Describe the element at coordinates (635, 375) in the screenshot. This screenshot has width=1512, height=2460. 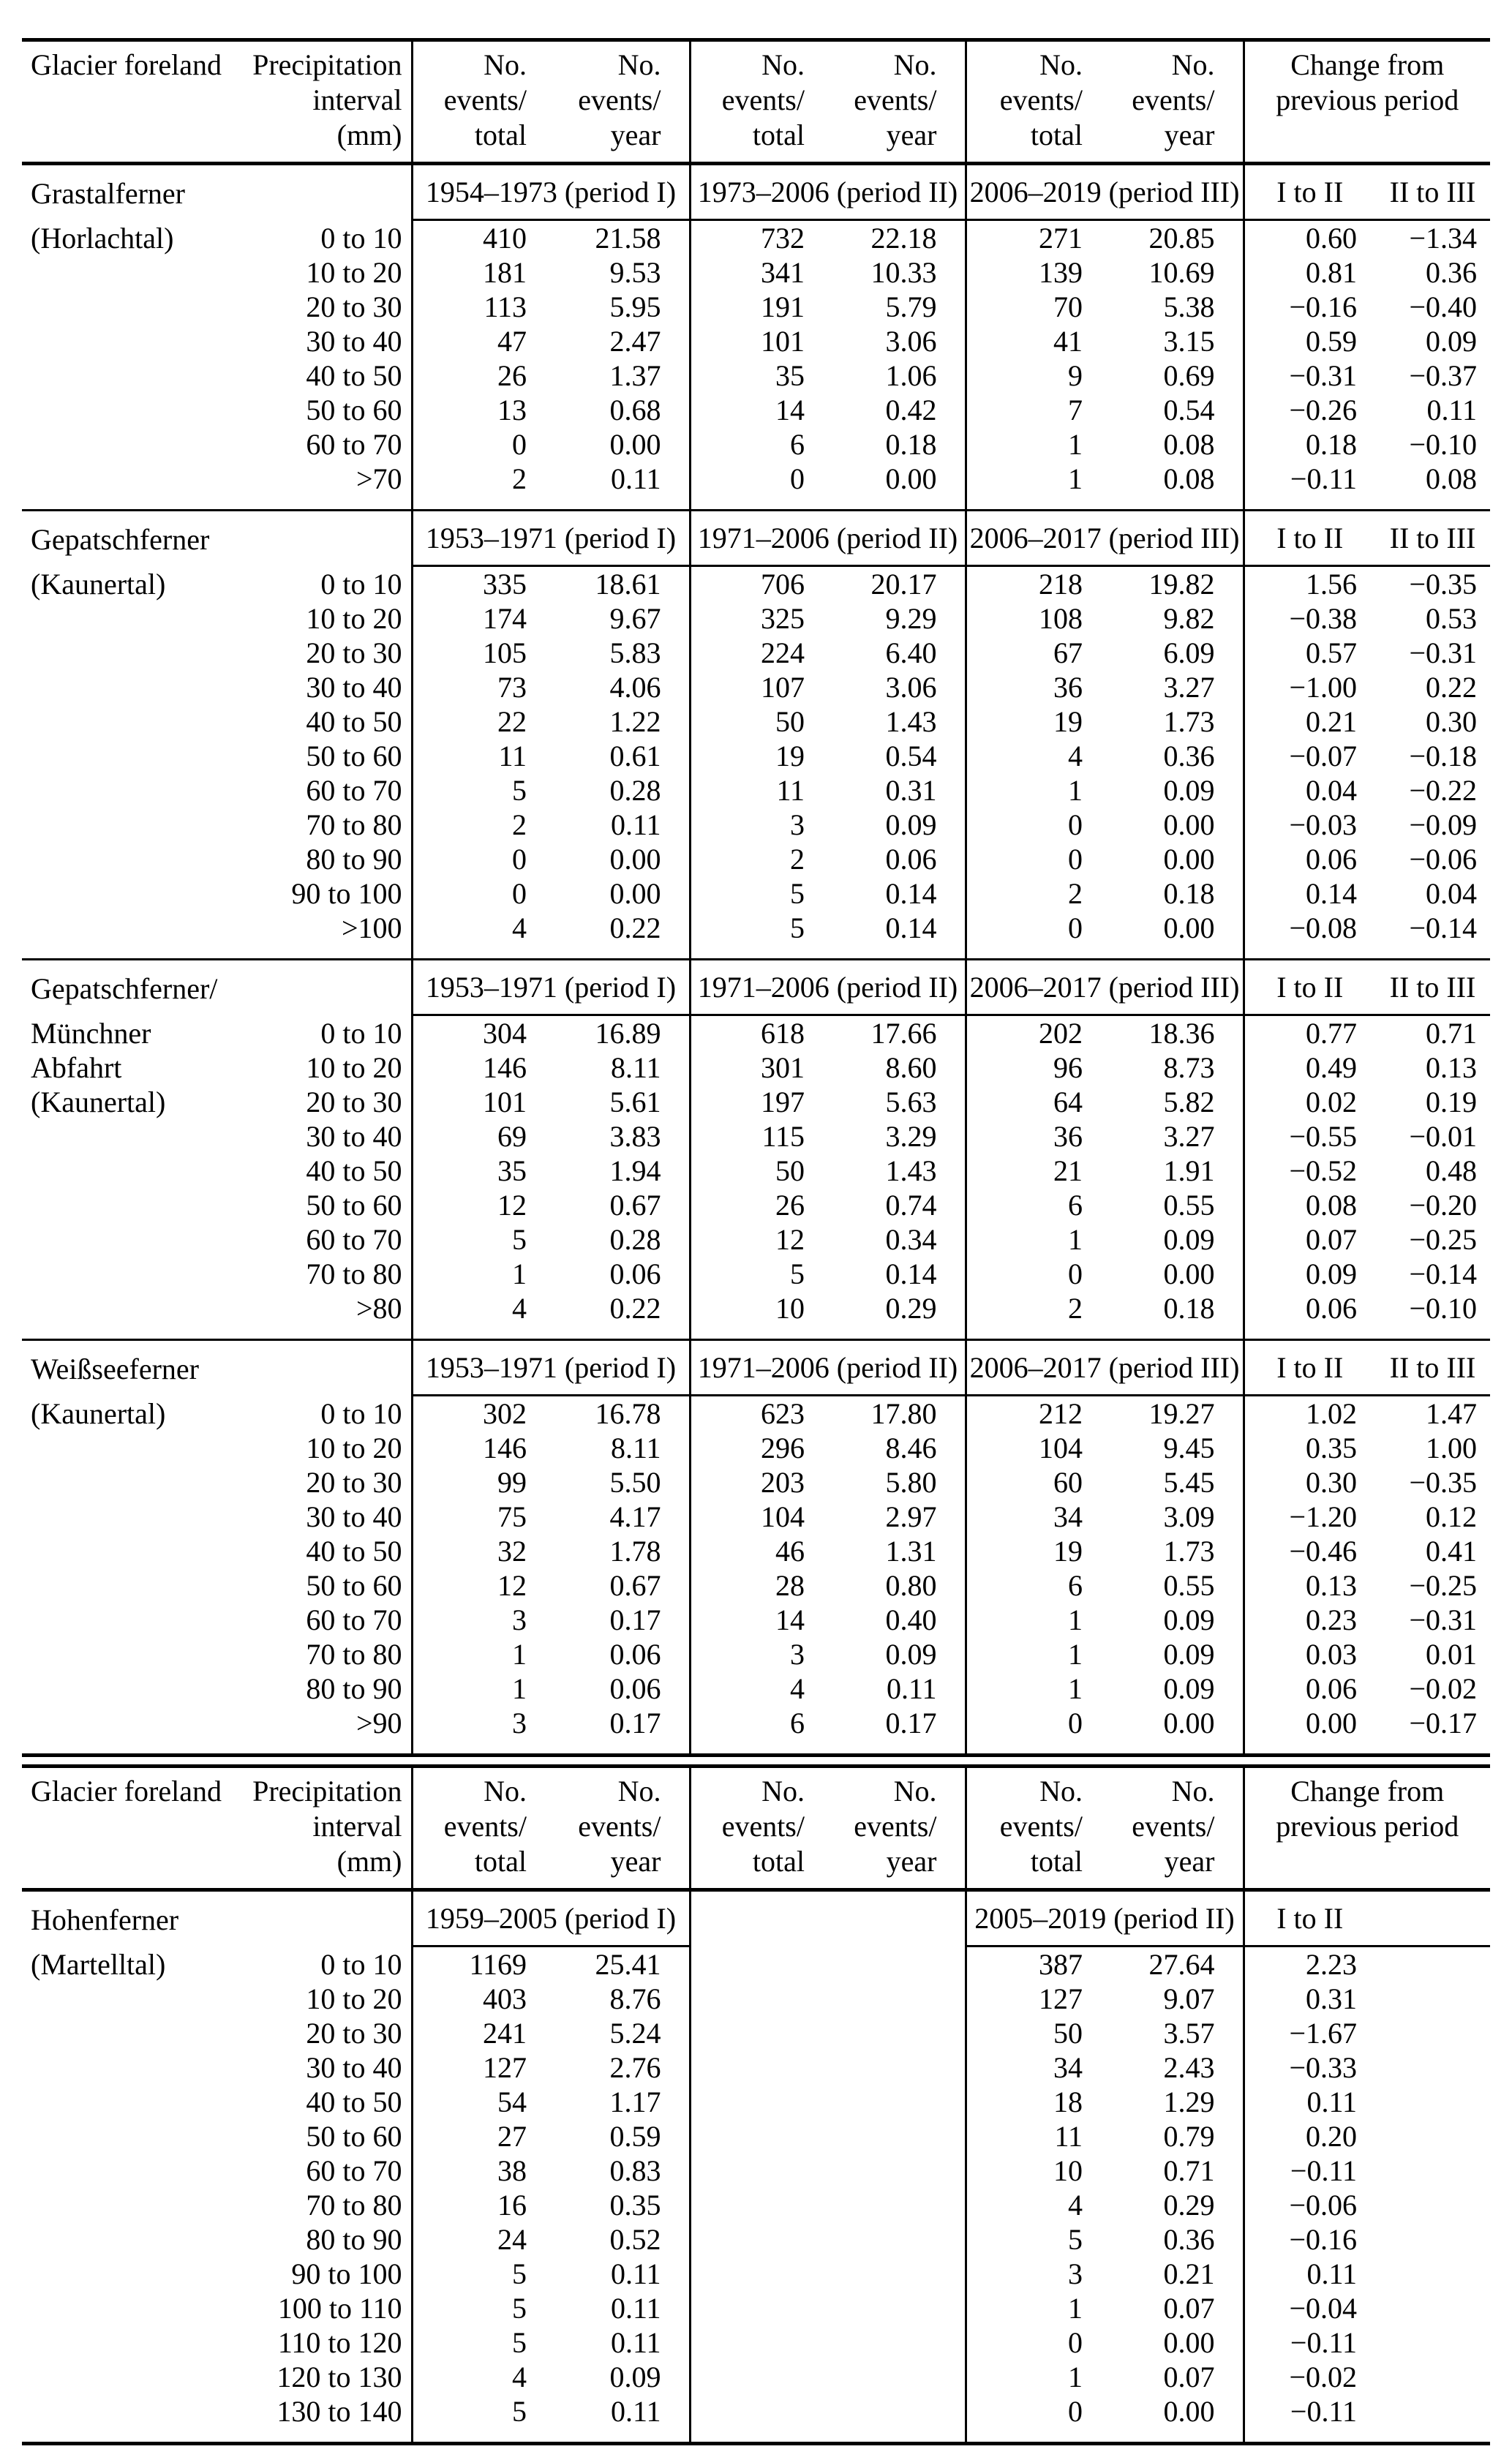
I see `year-cell: 1.37` at that location.